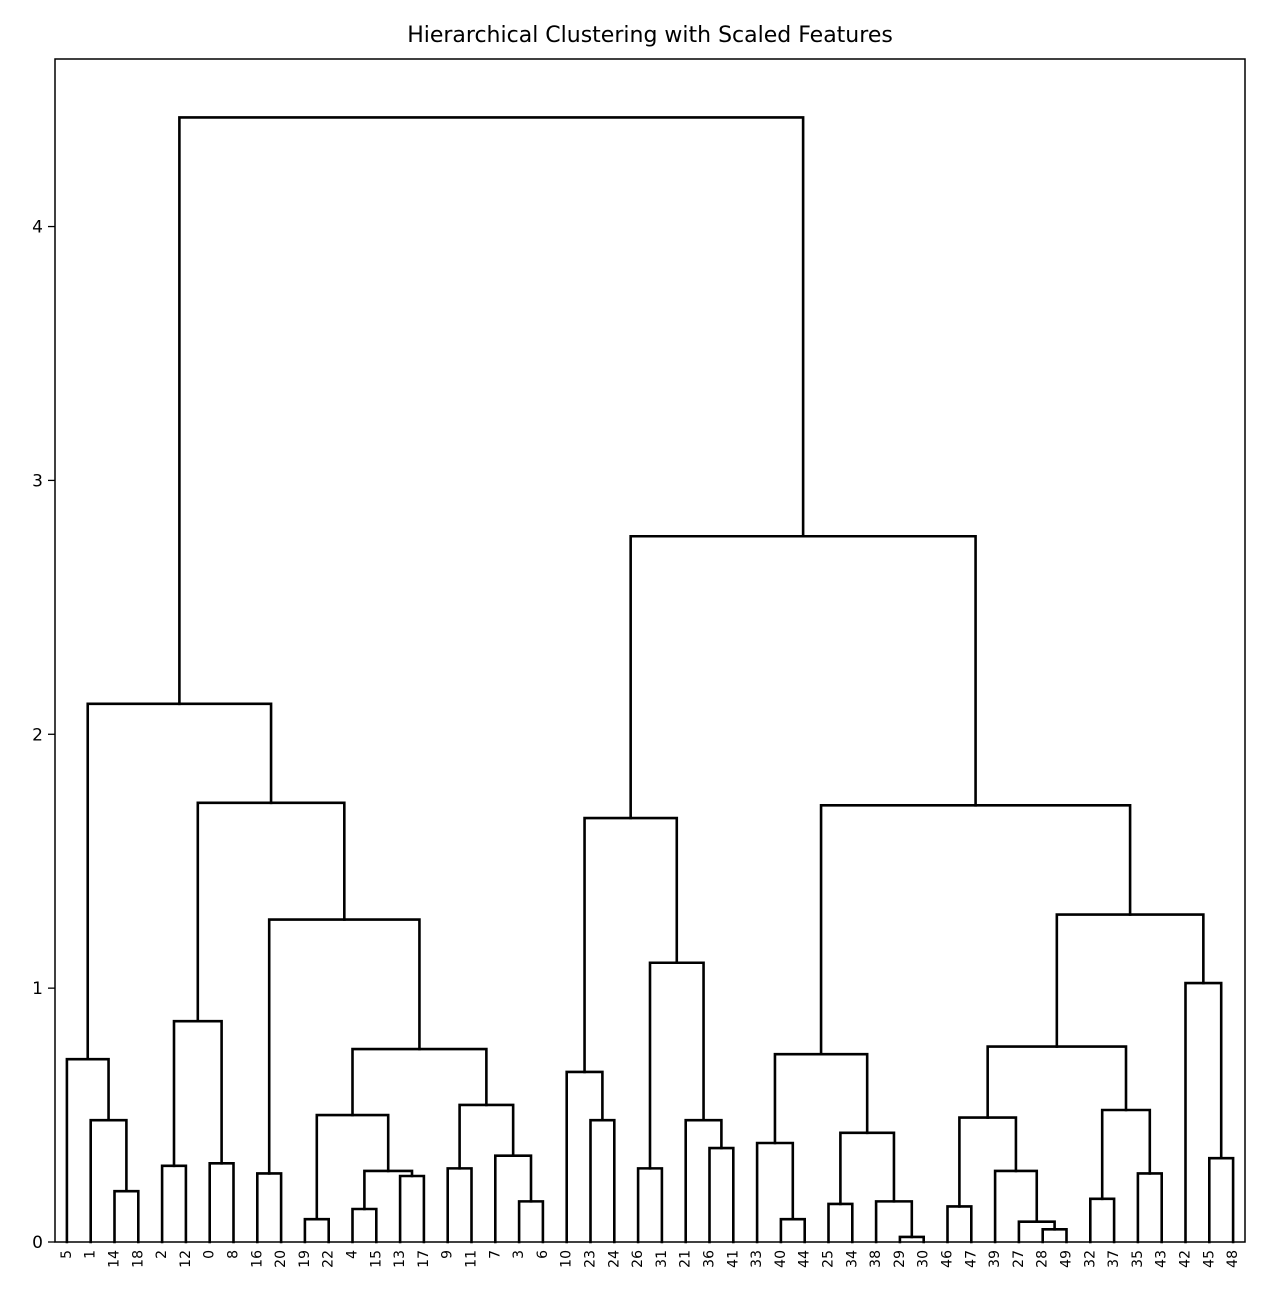 This screenshot has width=1264, height=1307. I want to click on link-c7, so click(269, 1208).